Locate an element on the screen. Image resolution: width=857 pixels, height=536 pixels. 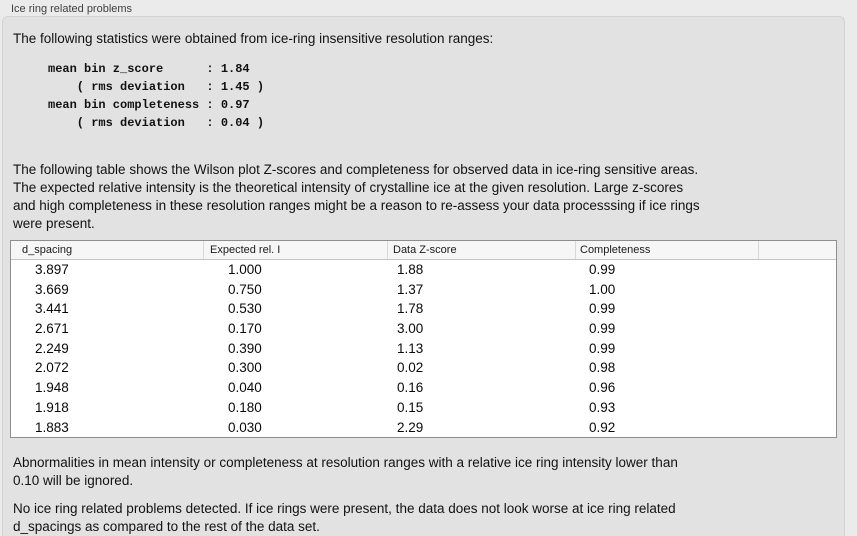
table-row: 3.441 0.530 1.78 0.99 is located at coordinates (423, 309).